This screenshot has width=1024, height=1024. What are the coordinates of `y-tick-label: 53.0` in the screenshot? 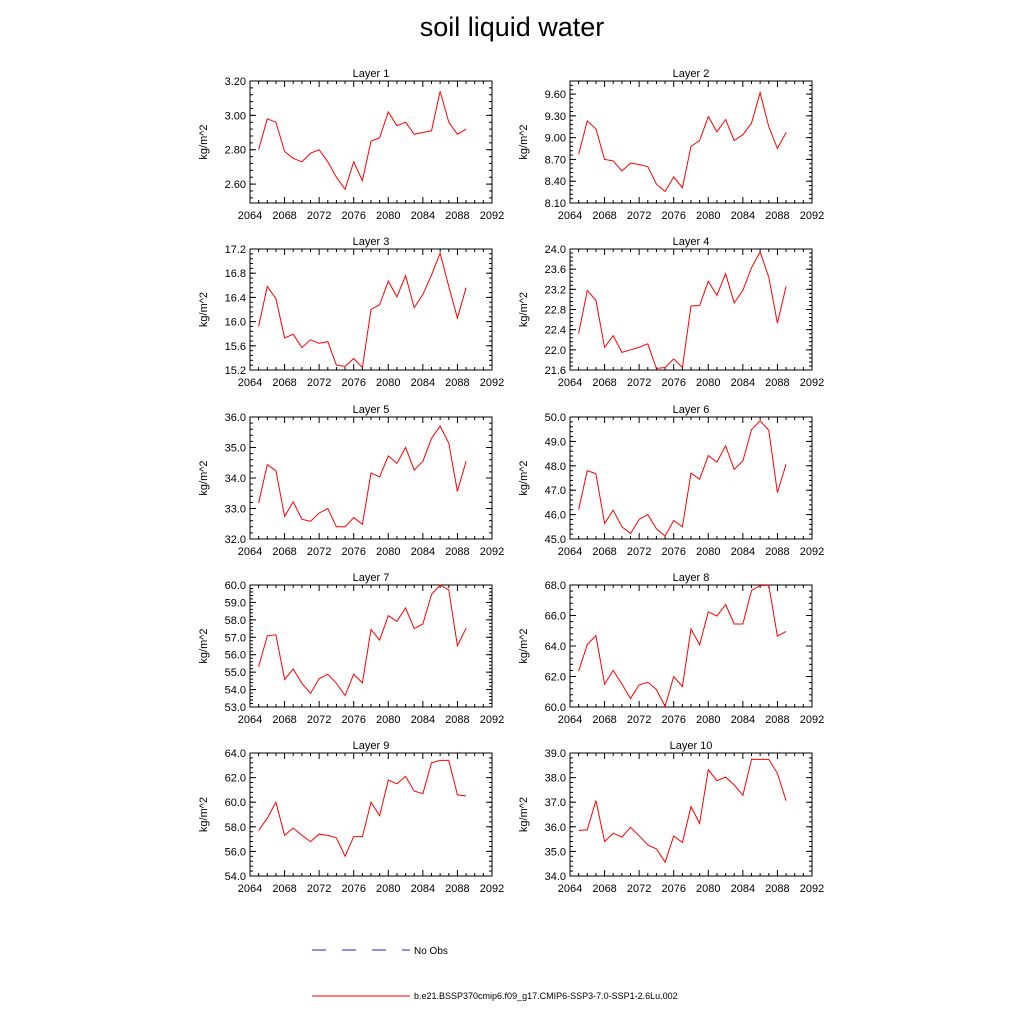 It's located at (235, 708).